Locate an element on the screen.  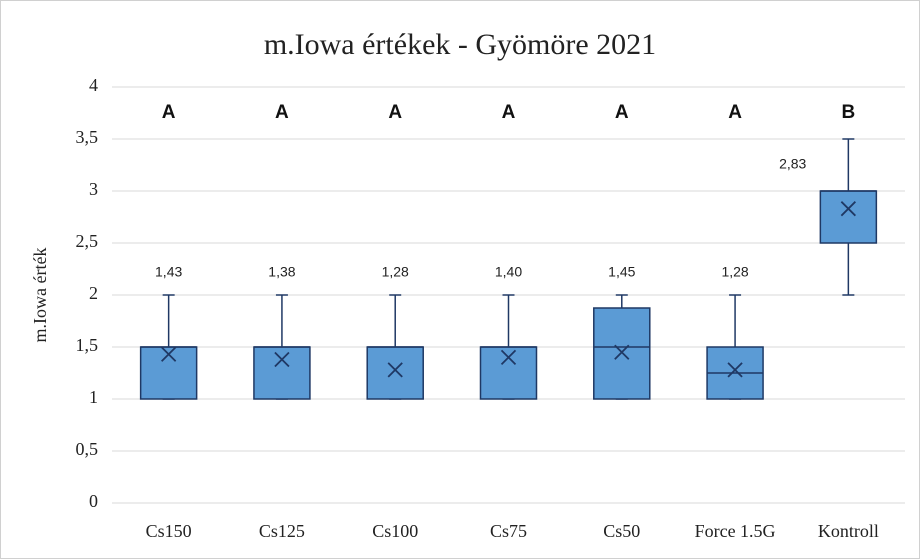
chart-title: m.Iowa értékek - Gyömöre 2021 is located at coordinates (460, 44).